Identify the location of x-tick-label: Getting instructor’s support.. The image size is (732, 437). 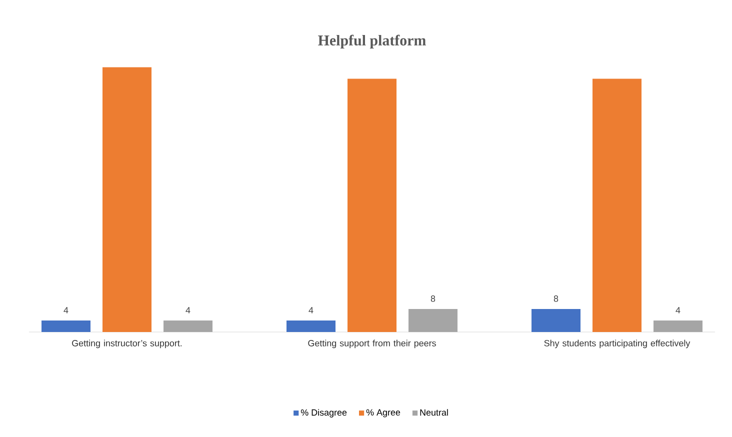
(127, 344).